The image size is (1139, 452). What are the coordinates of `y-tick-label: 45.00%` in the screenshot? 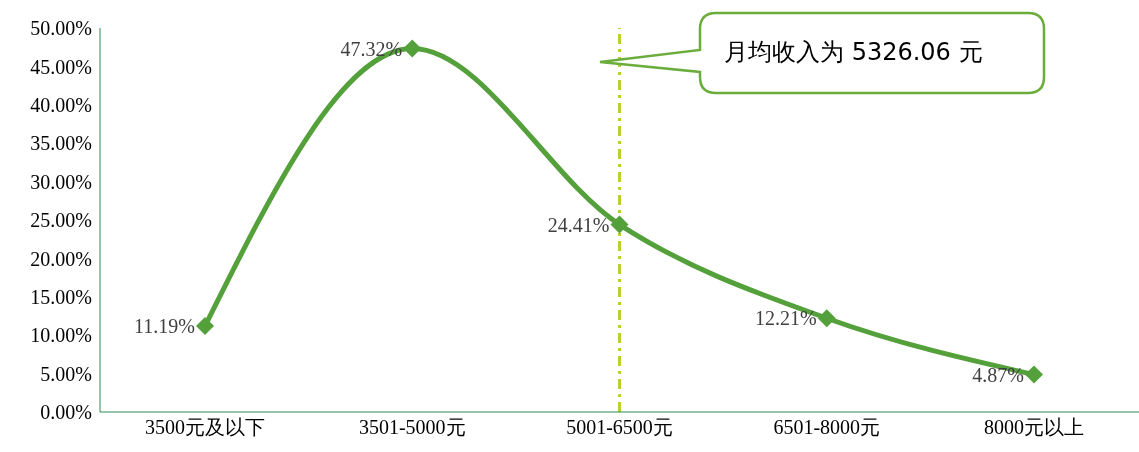 It's located at (61, 66).